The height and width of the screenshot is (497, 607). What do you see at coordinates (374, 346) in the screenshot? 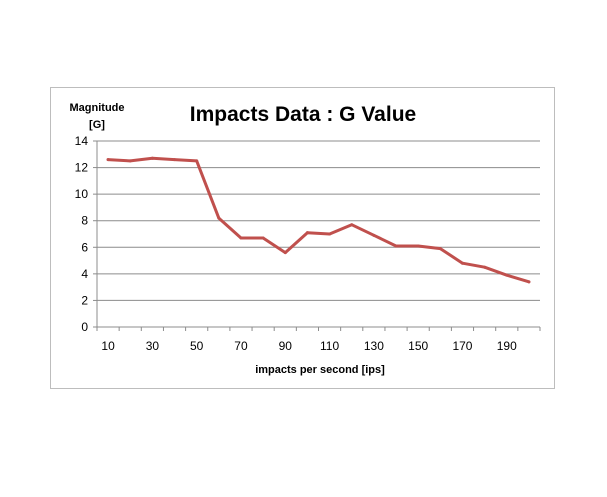
I see `x-tick-label-130: 130` at bounding box center [374, 346].